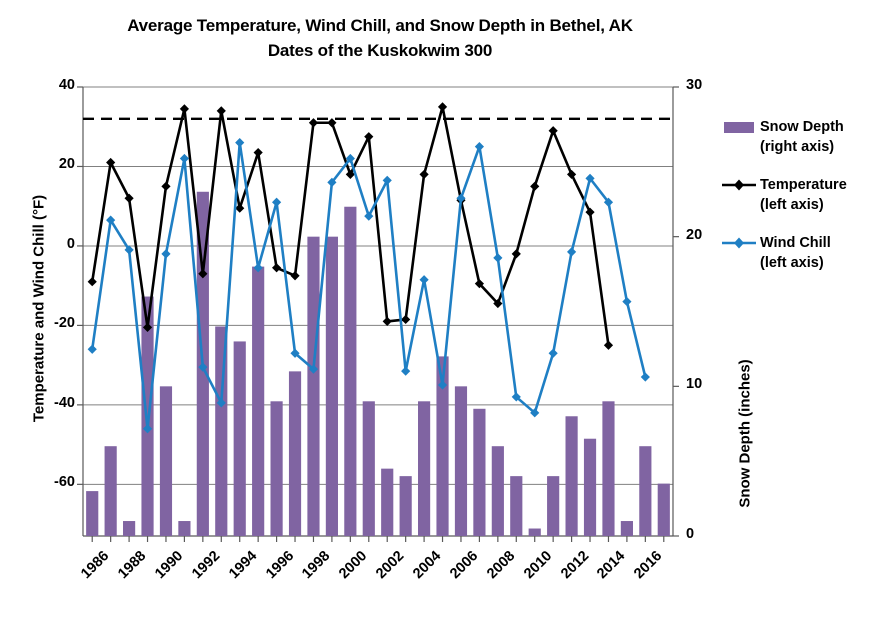 The width and height of the screenshot is (872, 630). Describe the element at coordinates (608, 202) in the screenshot. I see `wind-chill-marker-2014` at that location.